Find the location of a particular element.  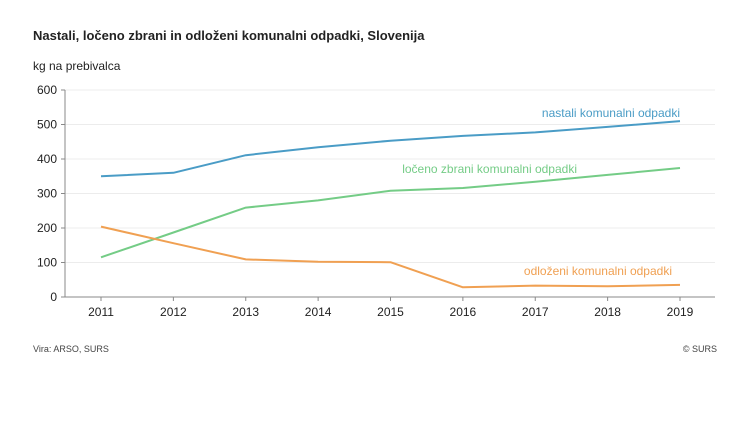

x-tick-label: 2018 is located at coordinates (607, 312).